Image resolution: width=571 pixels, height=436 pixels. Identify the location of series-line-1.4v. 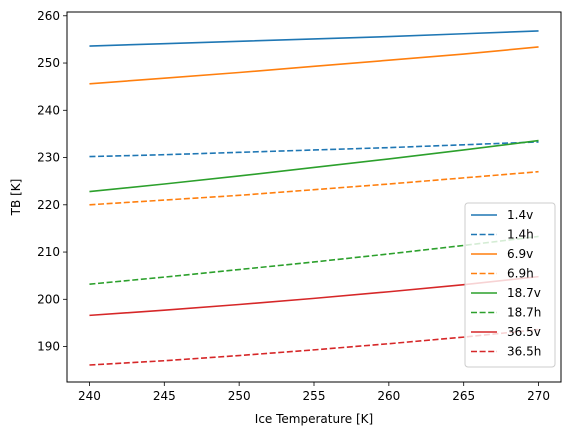
(314, 38).